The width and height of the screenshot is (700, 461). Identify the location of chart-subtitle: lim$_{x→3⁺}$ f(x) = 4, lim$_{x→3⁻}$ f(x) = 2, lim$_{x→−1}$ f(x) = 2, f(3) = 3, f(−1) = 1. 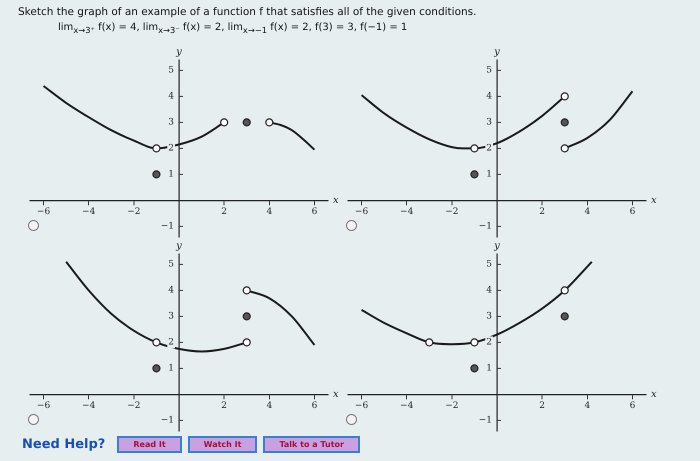
(233, 28).